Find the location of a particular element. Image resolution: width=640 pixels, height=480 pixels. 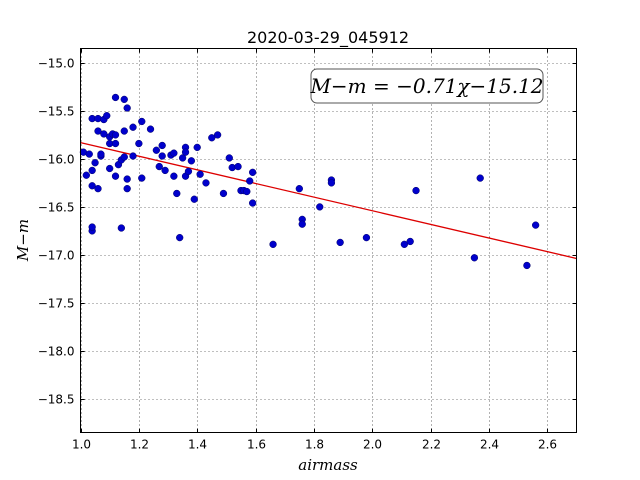

y-tick-label: −18.0 is located at coordinates (56, 352).